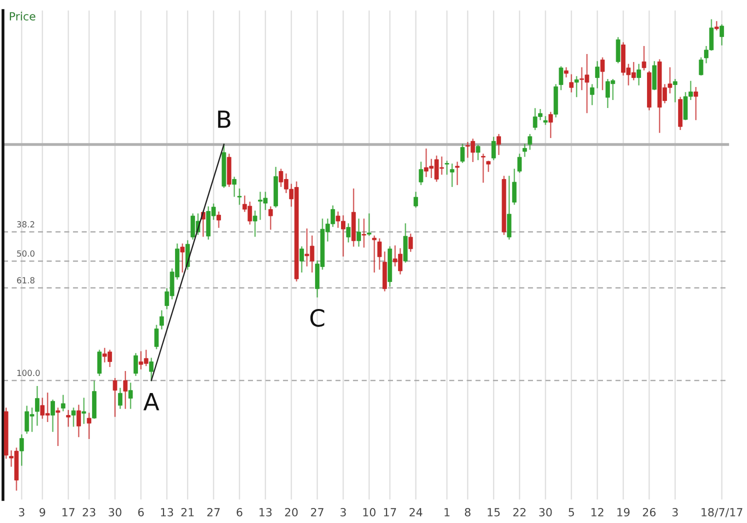 This screenshot has height=523, width=747. I want to click on x-tick-label: 26, so click(649, 512).